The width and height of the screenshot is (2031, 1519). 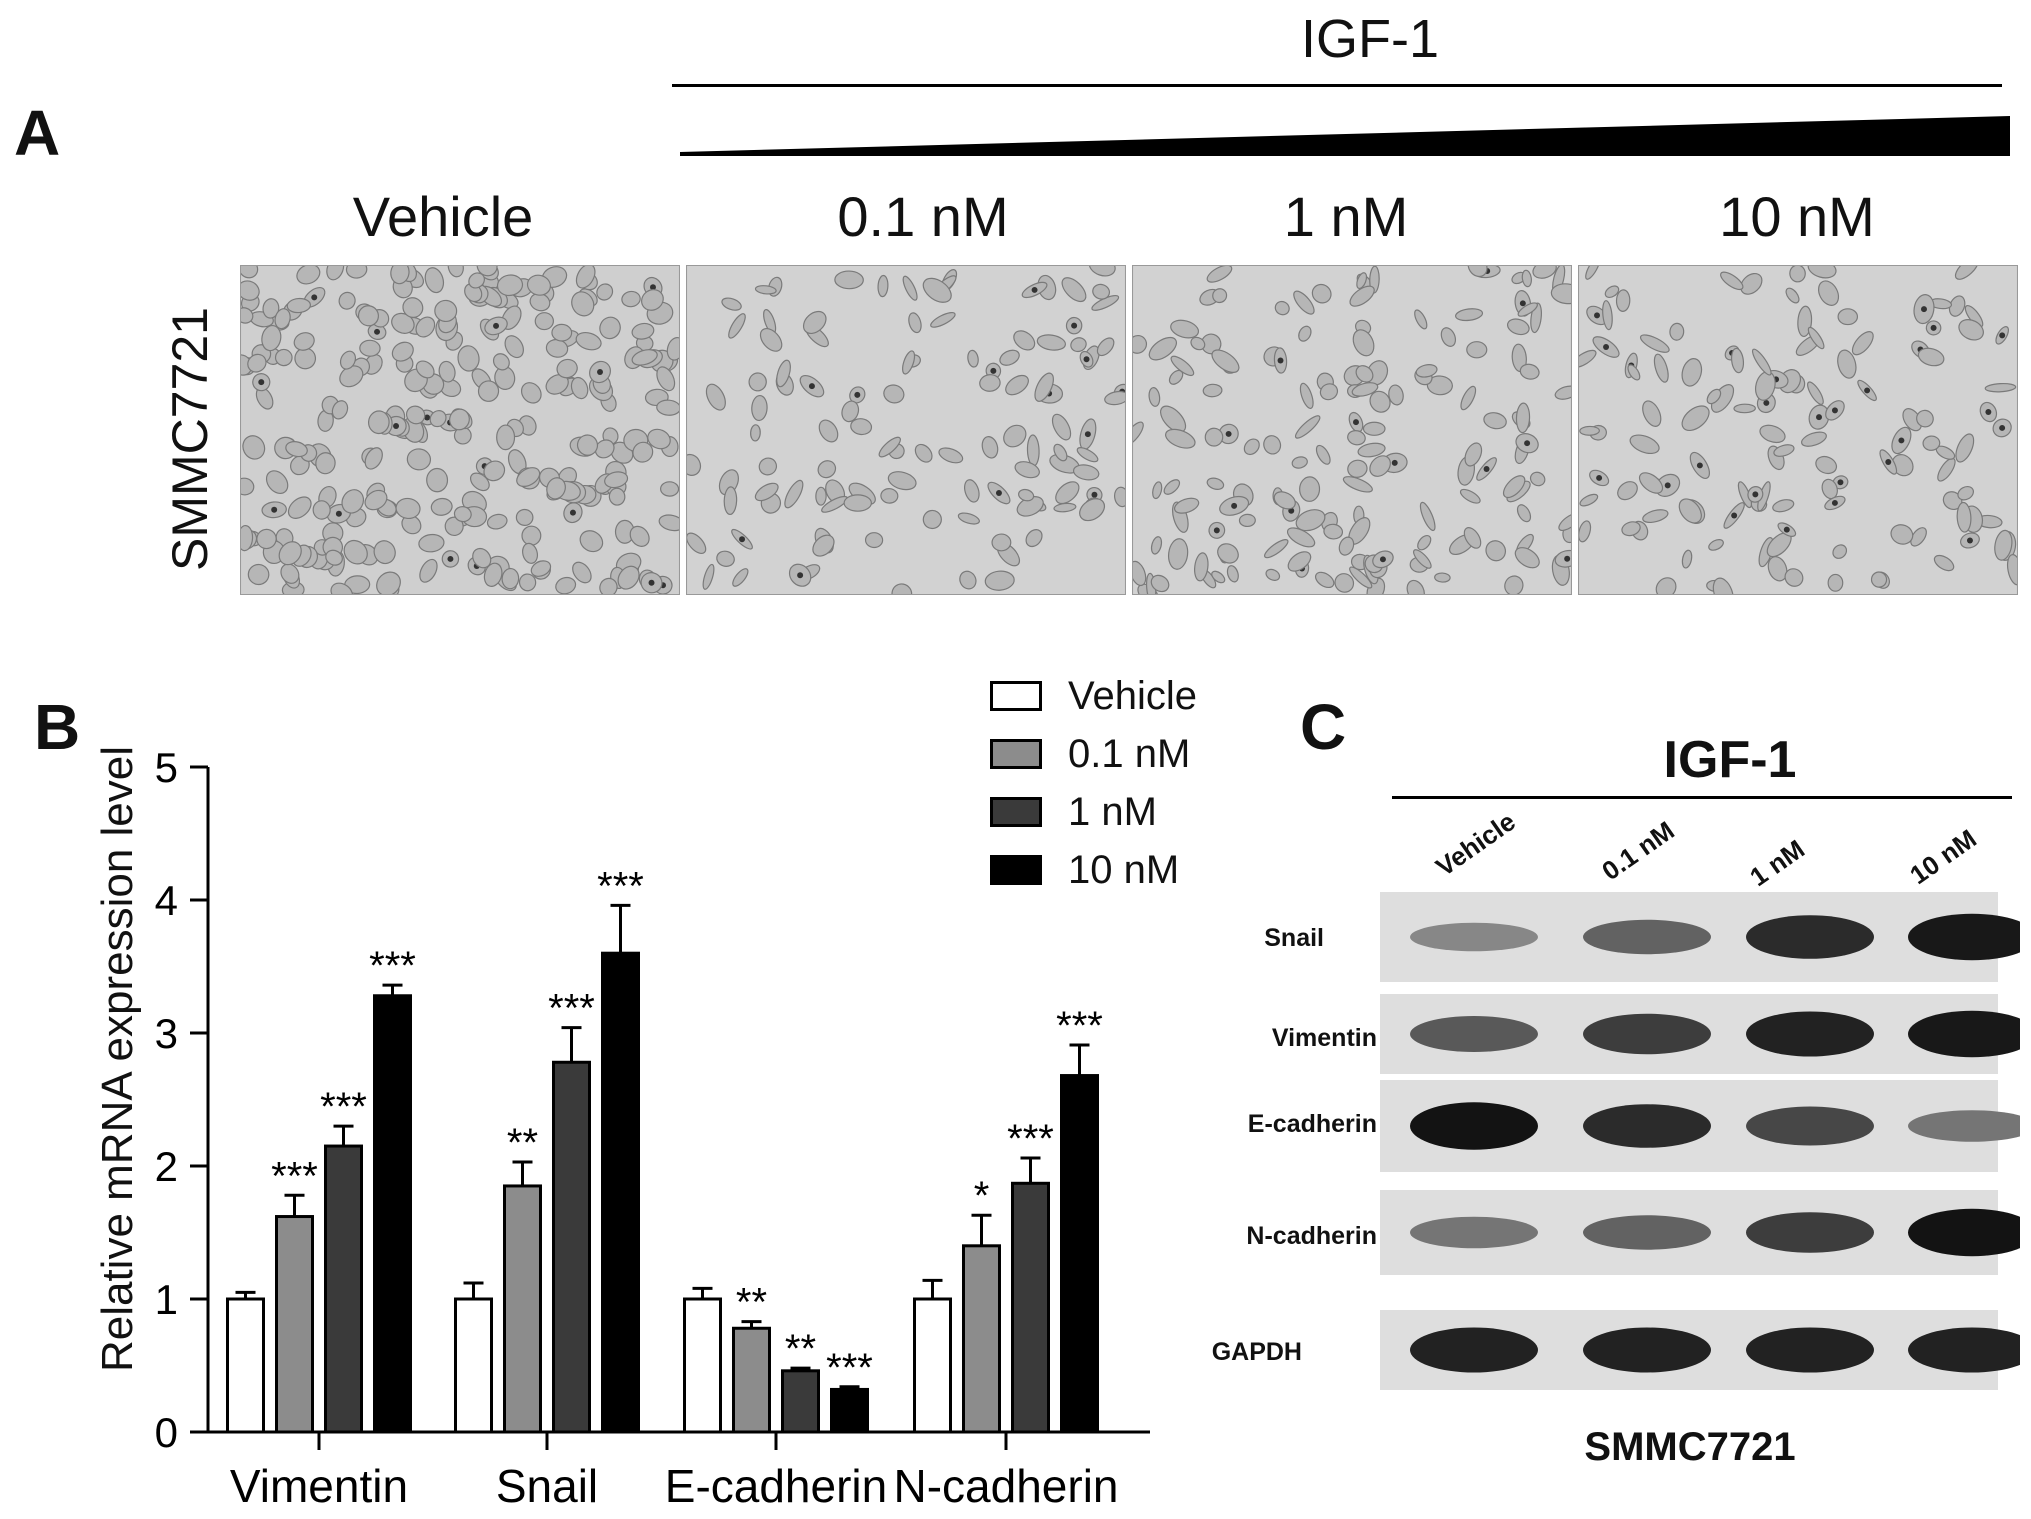 I want to click on wb-lane-label-0-1nm: 0.1 nM, so click(x=1638, y=851).